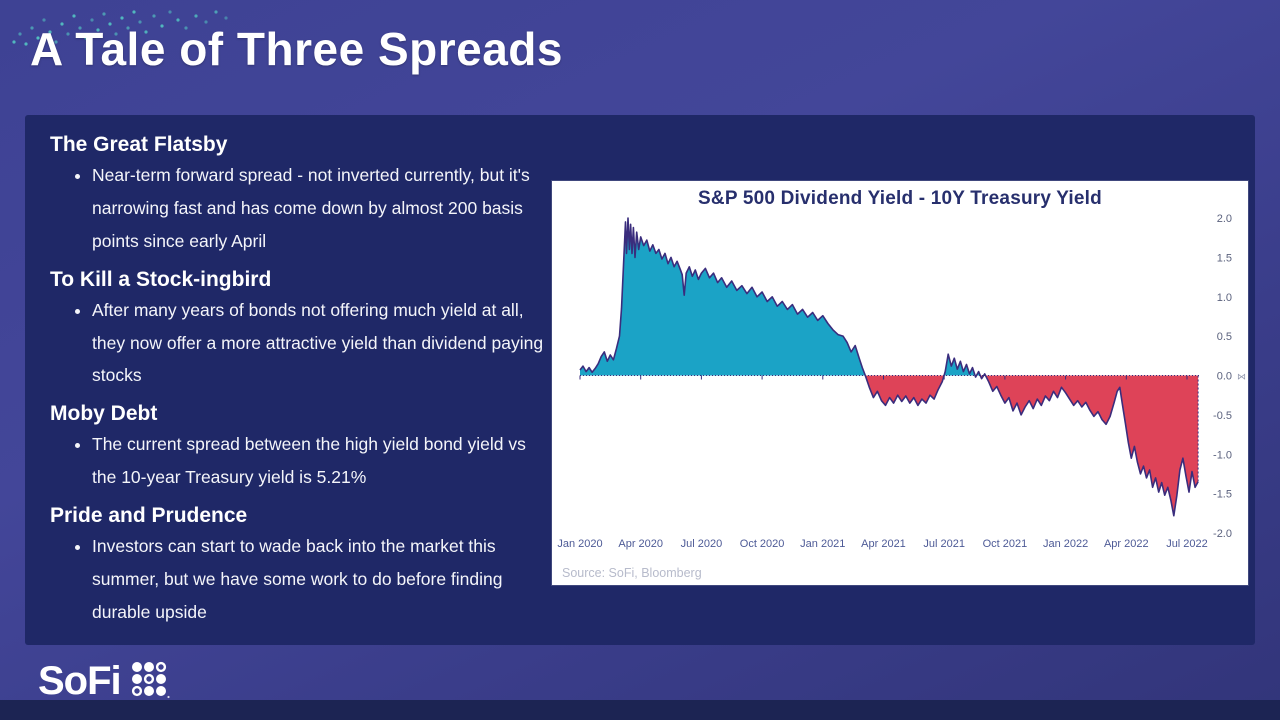  I want to click on y-tick-label: 1.0, so click(1224, 298).